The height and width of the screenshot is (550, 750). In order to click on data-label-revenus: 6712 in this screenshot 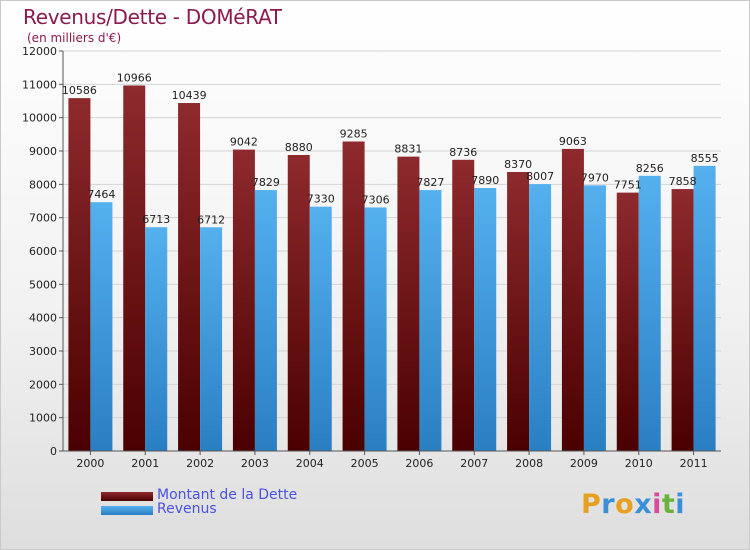, I will do `click(211, 219)`.